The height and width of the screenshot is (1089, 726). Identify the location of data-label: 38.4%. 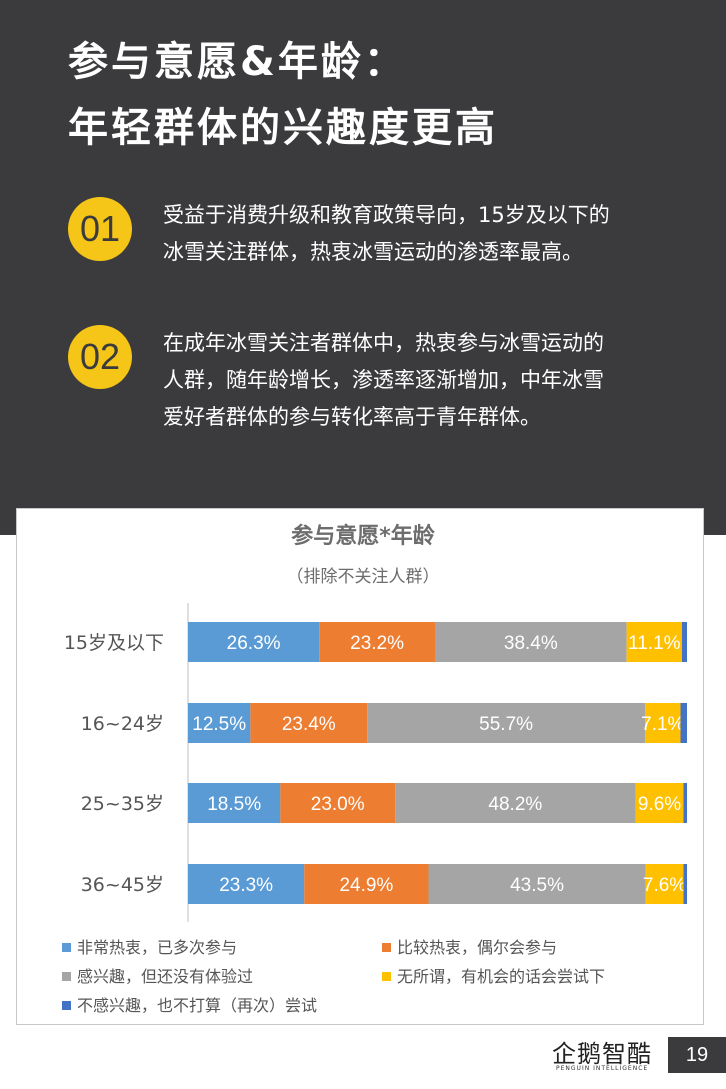
(531, 643).